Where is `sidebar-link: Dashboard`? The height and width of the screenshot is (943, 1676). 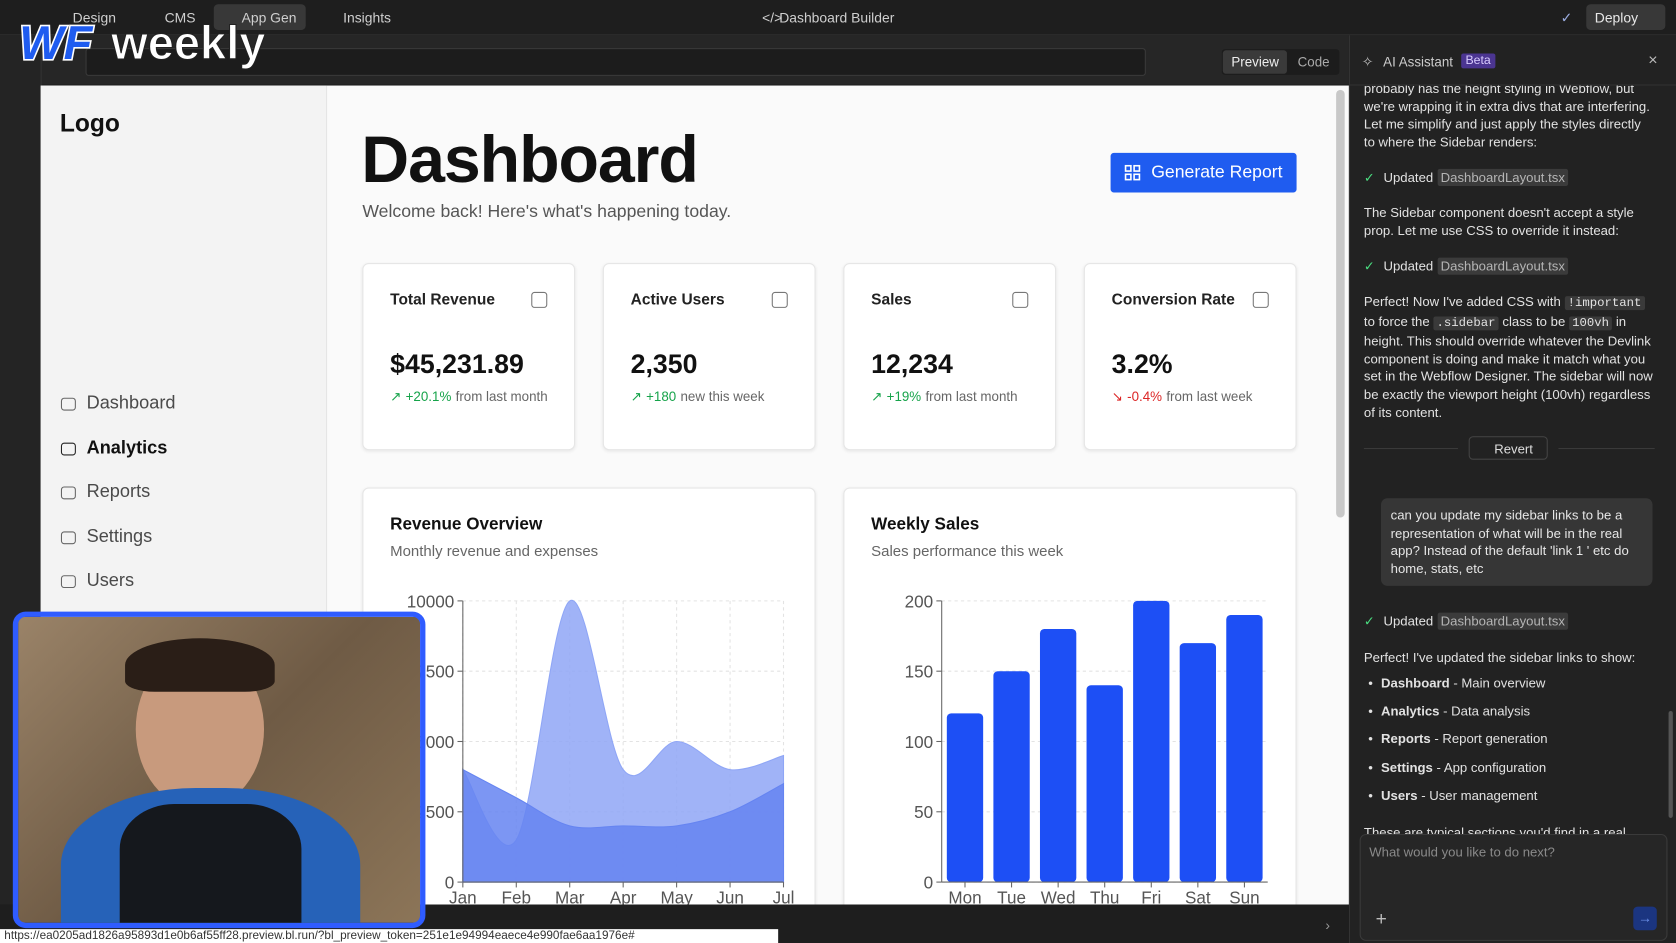 sidebar-link: Dashboard is located at coordinates (131, 402).